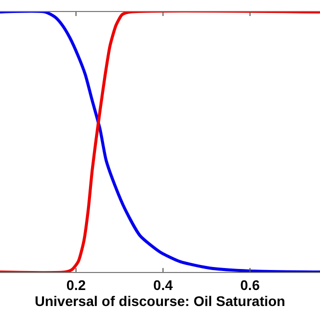 The image size is (320, 320). What do you see at coordinates (160, 300) in the screenshot?
I see `x-axis-title: Universal of discourse: Oil Saturation` at bounding box center [160, 300].